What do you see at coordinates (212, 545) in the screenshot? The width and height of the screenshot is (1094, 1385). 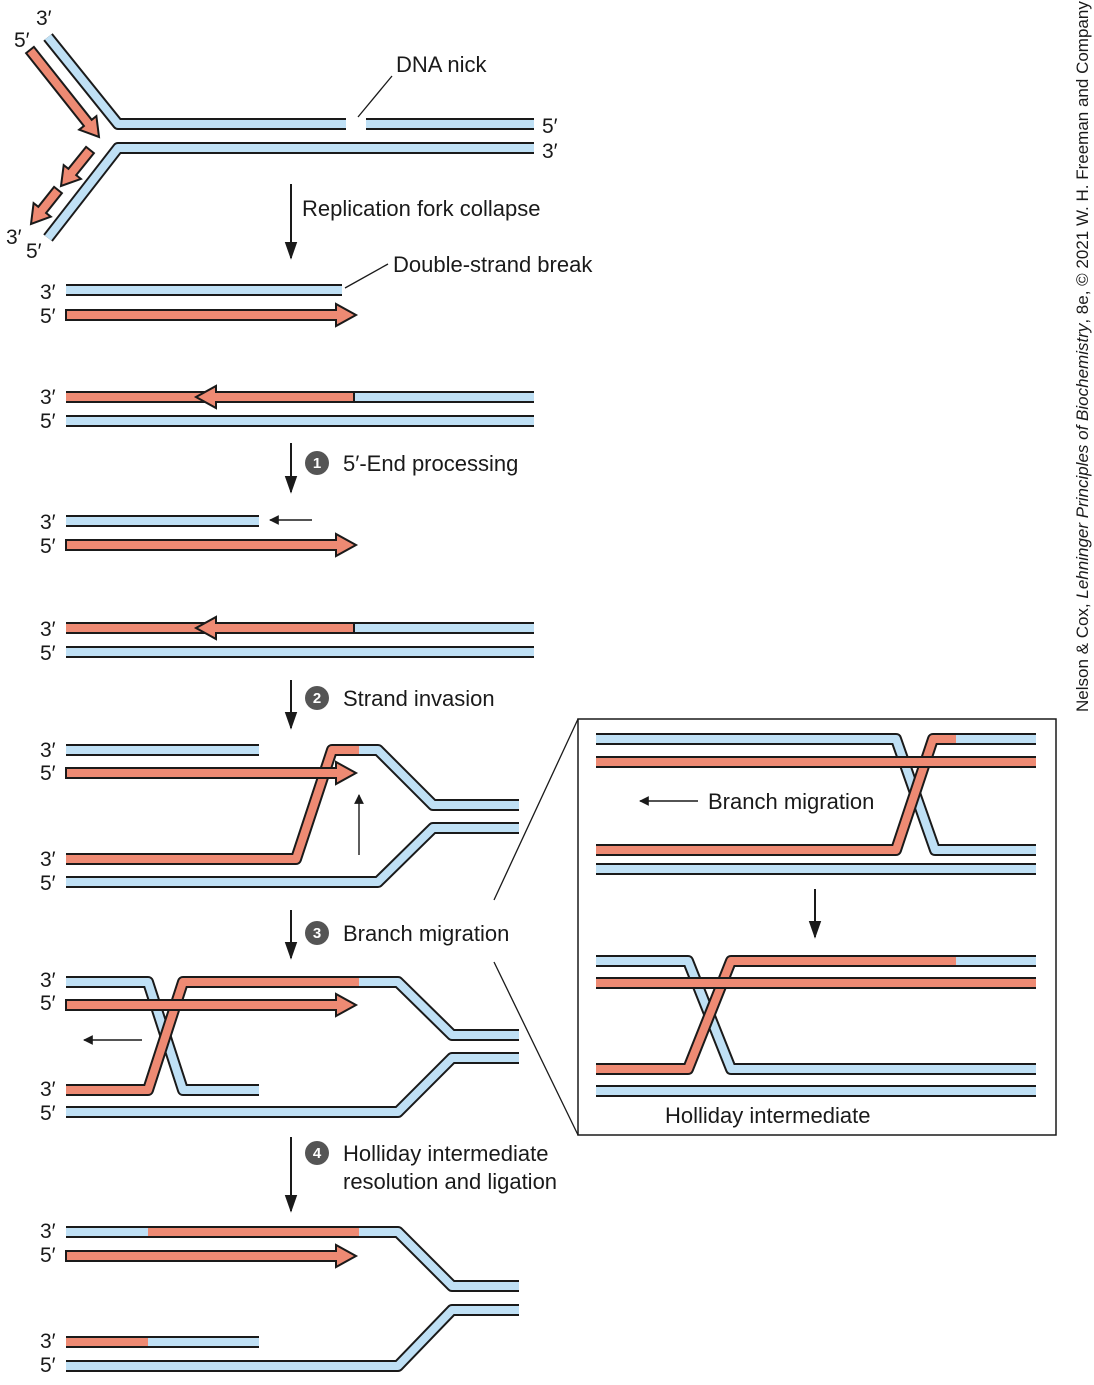 I see `processed-strand-5prime-arrow` at bounding box center [212, 545].